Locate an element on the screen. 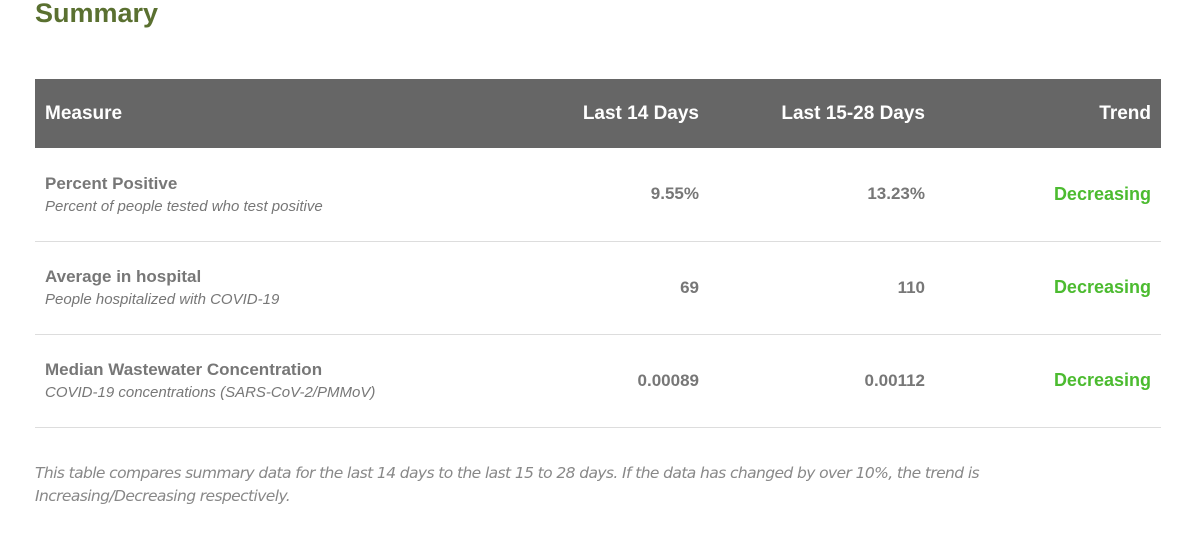  last-15-28-value: 110 is located at coordinates (911, 287).